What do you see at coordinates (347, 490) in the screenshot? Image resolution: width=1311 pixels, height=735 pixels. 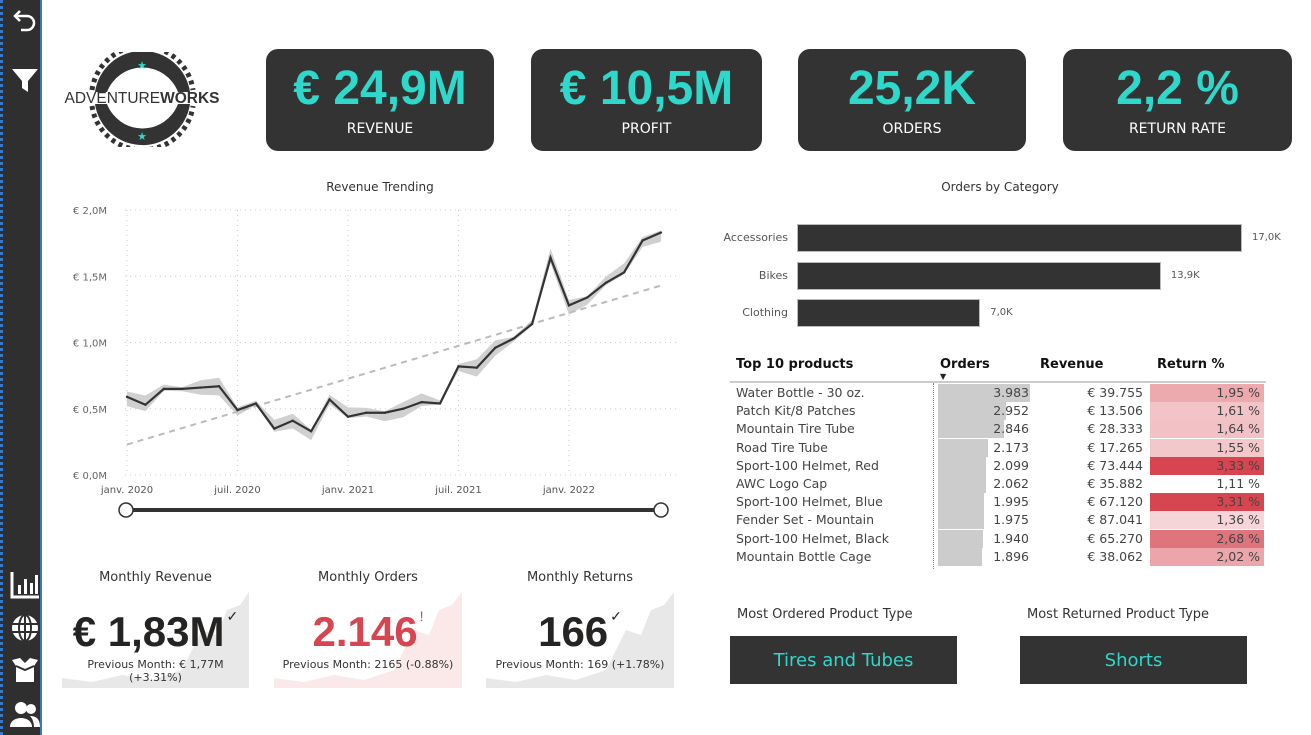 I see `x-tick-label: janv. 2021` at bounding box center [347, 490].